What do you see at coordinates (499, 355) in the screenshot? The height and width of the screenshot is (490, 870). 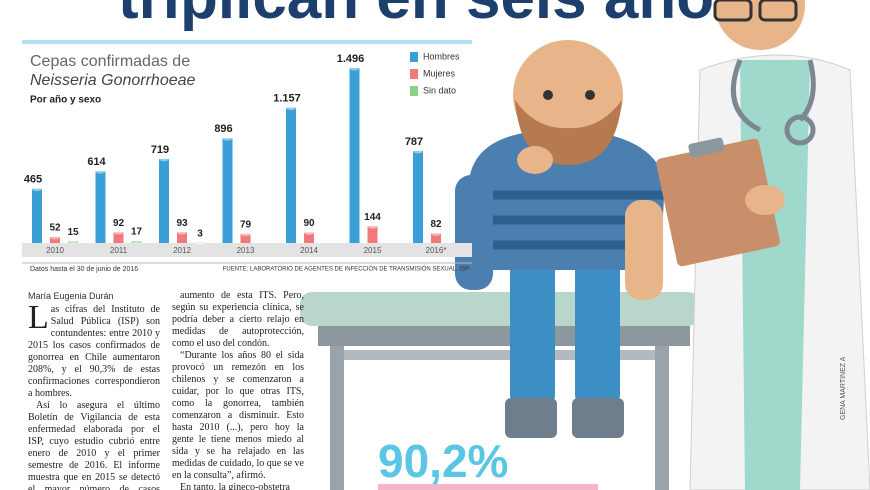 I see `bed-bar` at bounding box center [499, 355].